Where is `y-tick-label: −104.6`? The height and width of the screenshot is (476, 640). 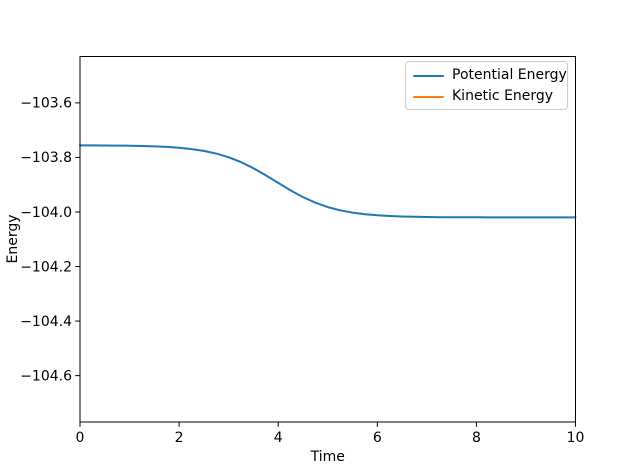
y-tick-label: −104.6 is located at coordinates (46, 376).